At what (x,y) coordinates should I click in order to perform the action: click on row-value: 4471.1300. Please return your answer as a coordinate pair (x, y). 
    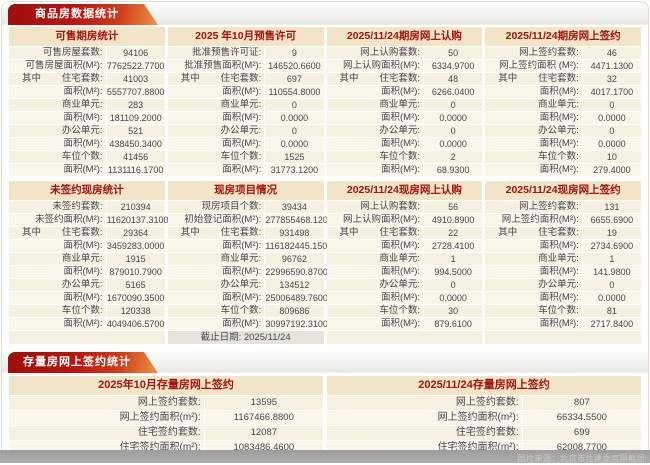
    Looking at the image, I should click on (611, 66).